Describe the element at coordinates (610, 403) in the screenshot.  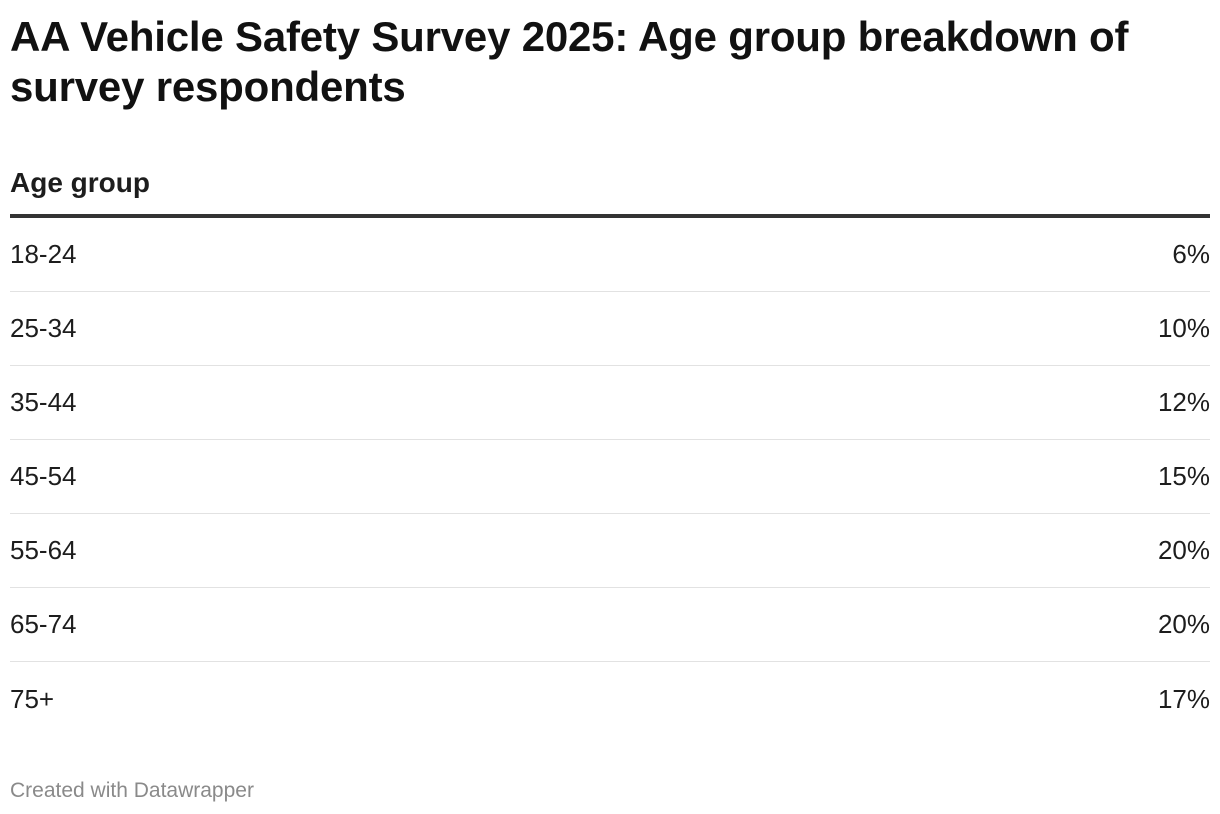
I see `table-row: 35-44 12%` at that location.